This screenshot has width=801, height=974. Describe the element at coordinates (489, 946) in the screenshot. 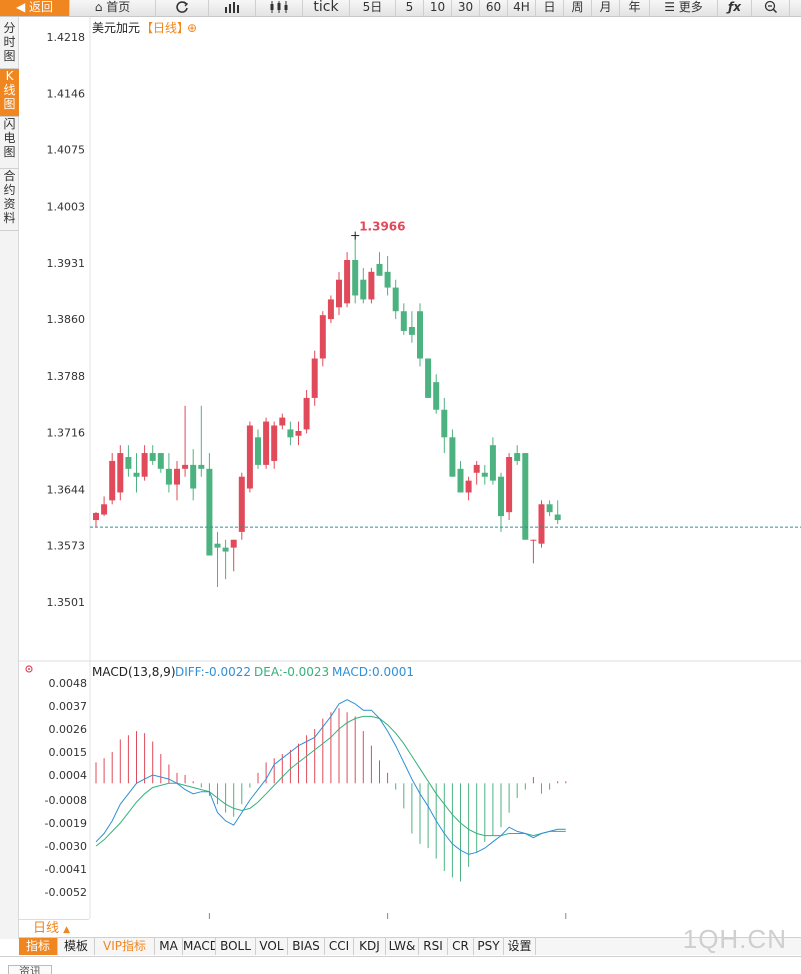

I see `indicator-tab-13: PSY` at that location.